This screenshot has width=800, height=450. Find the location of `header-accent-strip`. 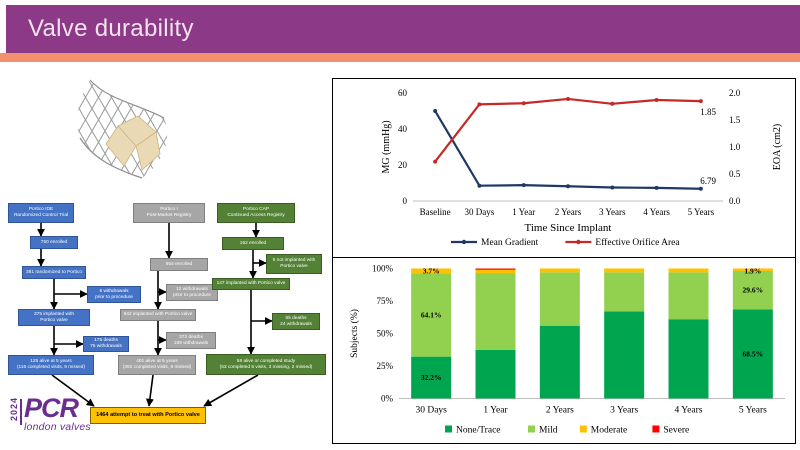

header-accent-strip is located at coordinates (400, 57).